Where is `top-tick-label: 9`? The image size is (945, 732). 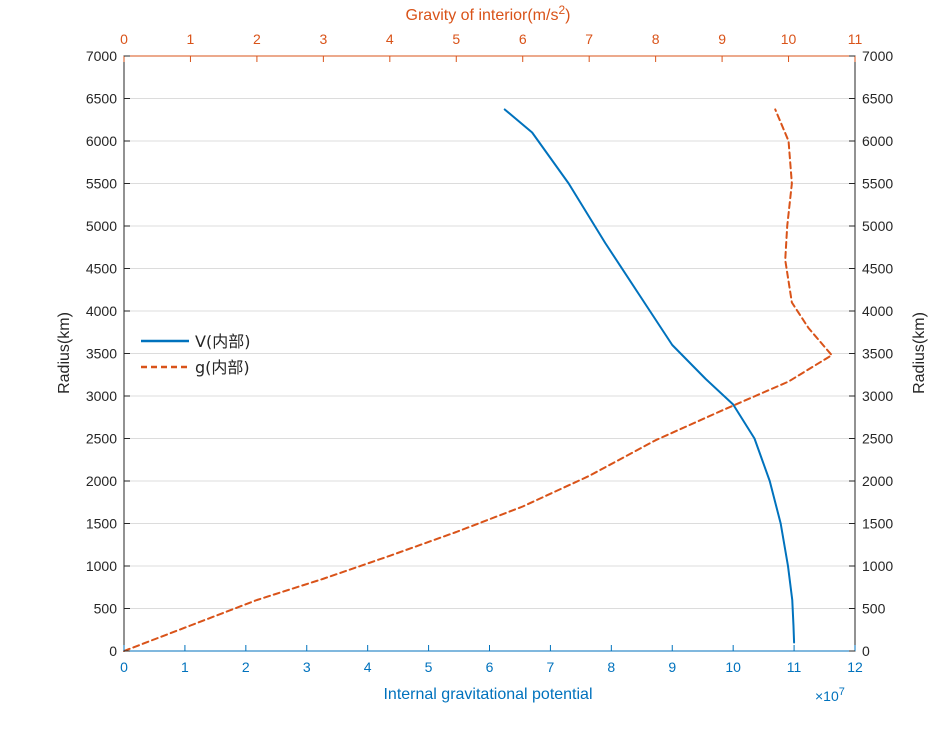
top-tick-label: 9 is located at coordinates (722, 39).